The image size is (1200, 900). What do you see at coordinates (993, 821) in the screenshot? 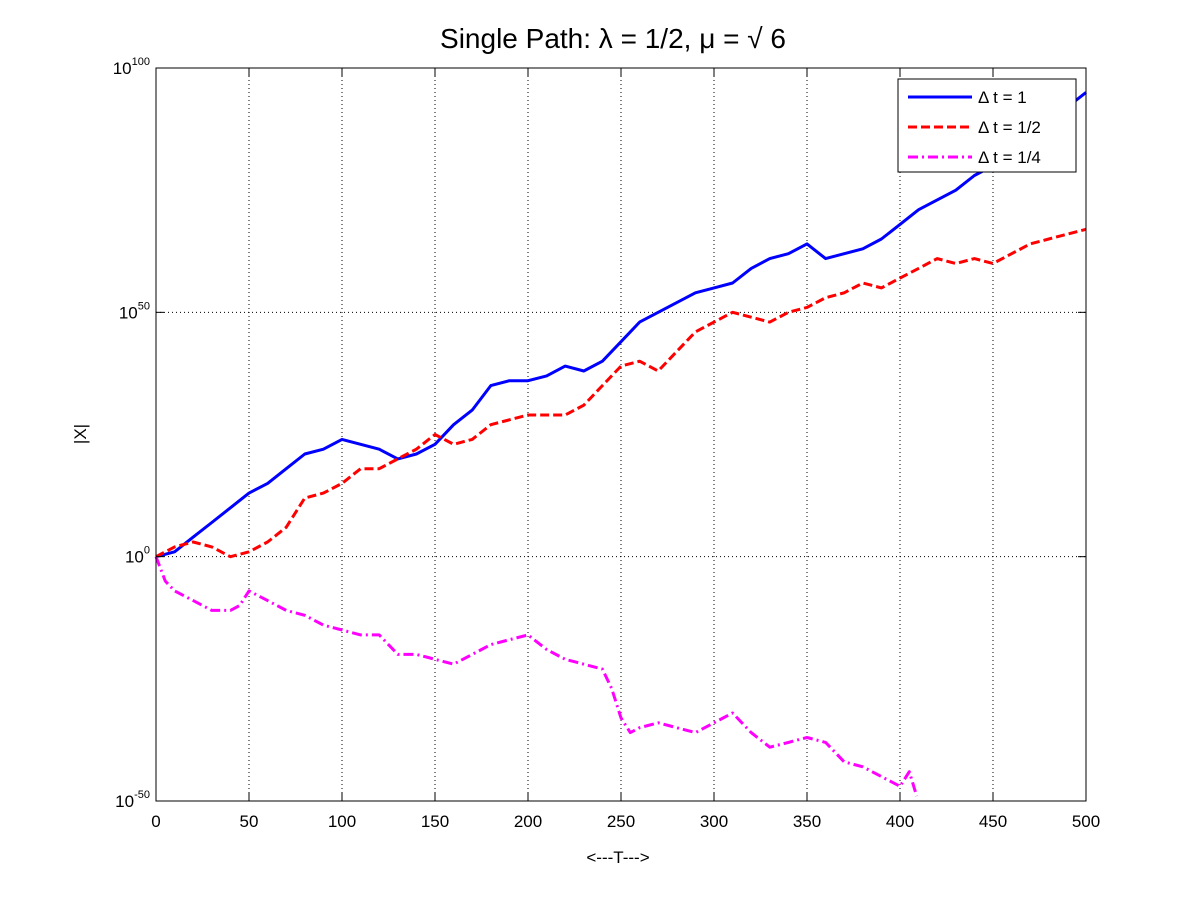
I see `x-tick-label: 450` at bounding box center [993, 821].